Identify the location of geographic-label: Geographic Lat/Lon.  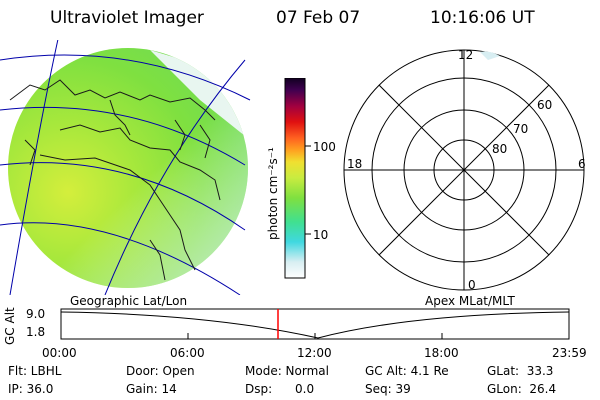
(129, 301).